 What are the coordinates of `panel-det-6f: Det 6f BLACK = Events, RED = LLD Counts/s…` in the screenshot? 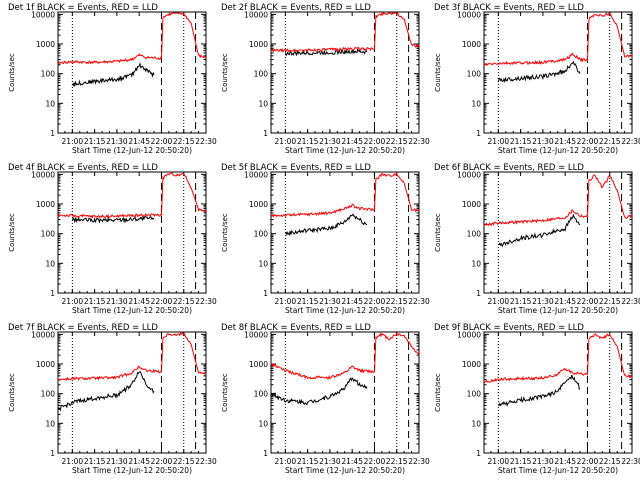 It's located at (537, 239).